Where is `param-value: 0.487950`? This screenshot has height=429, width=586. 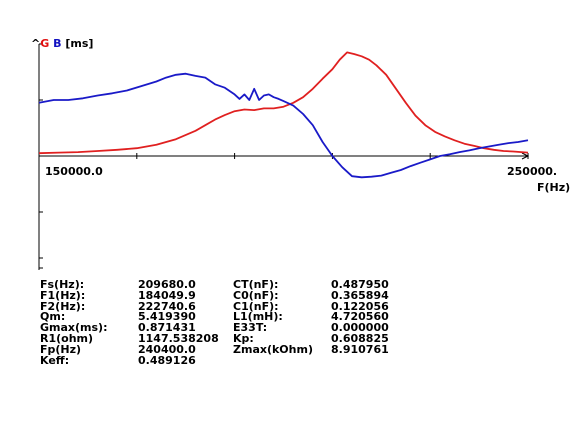
param-value: 0.487950 is located at coordinates (360, 284).